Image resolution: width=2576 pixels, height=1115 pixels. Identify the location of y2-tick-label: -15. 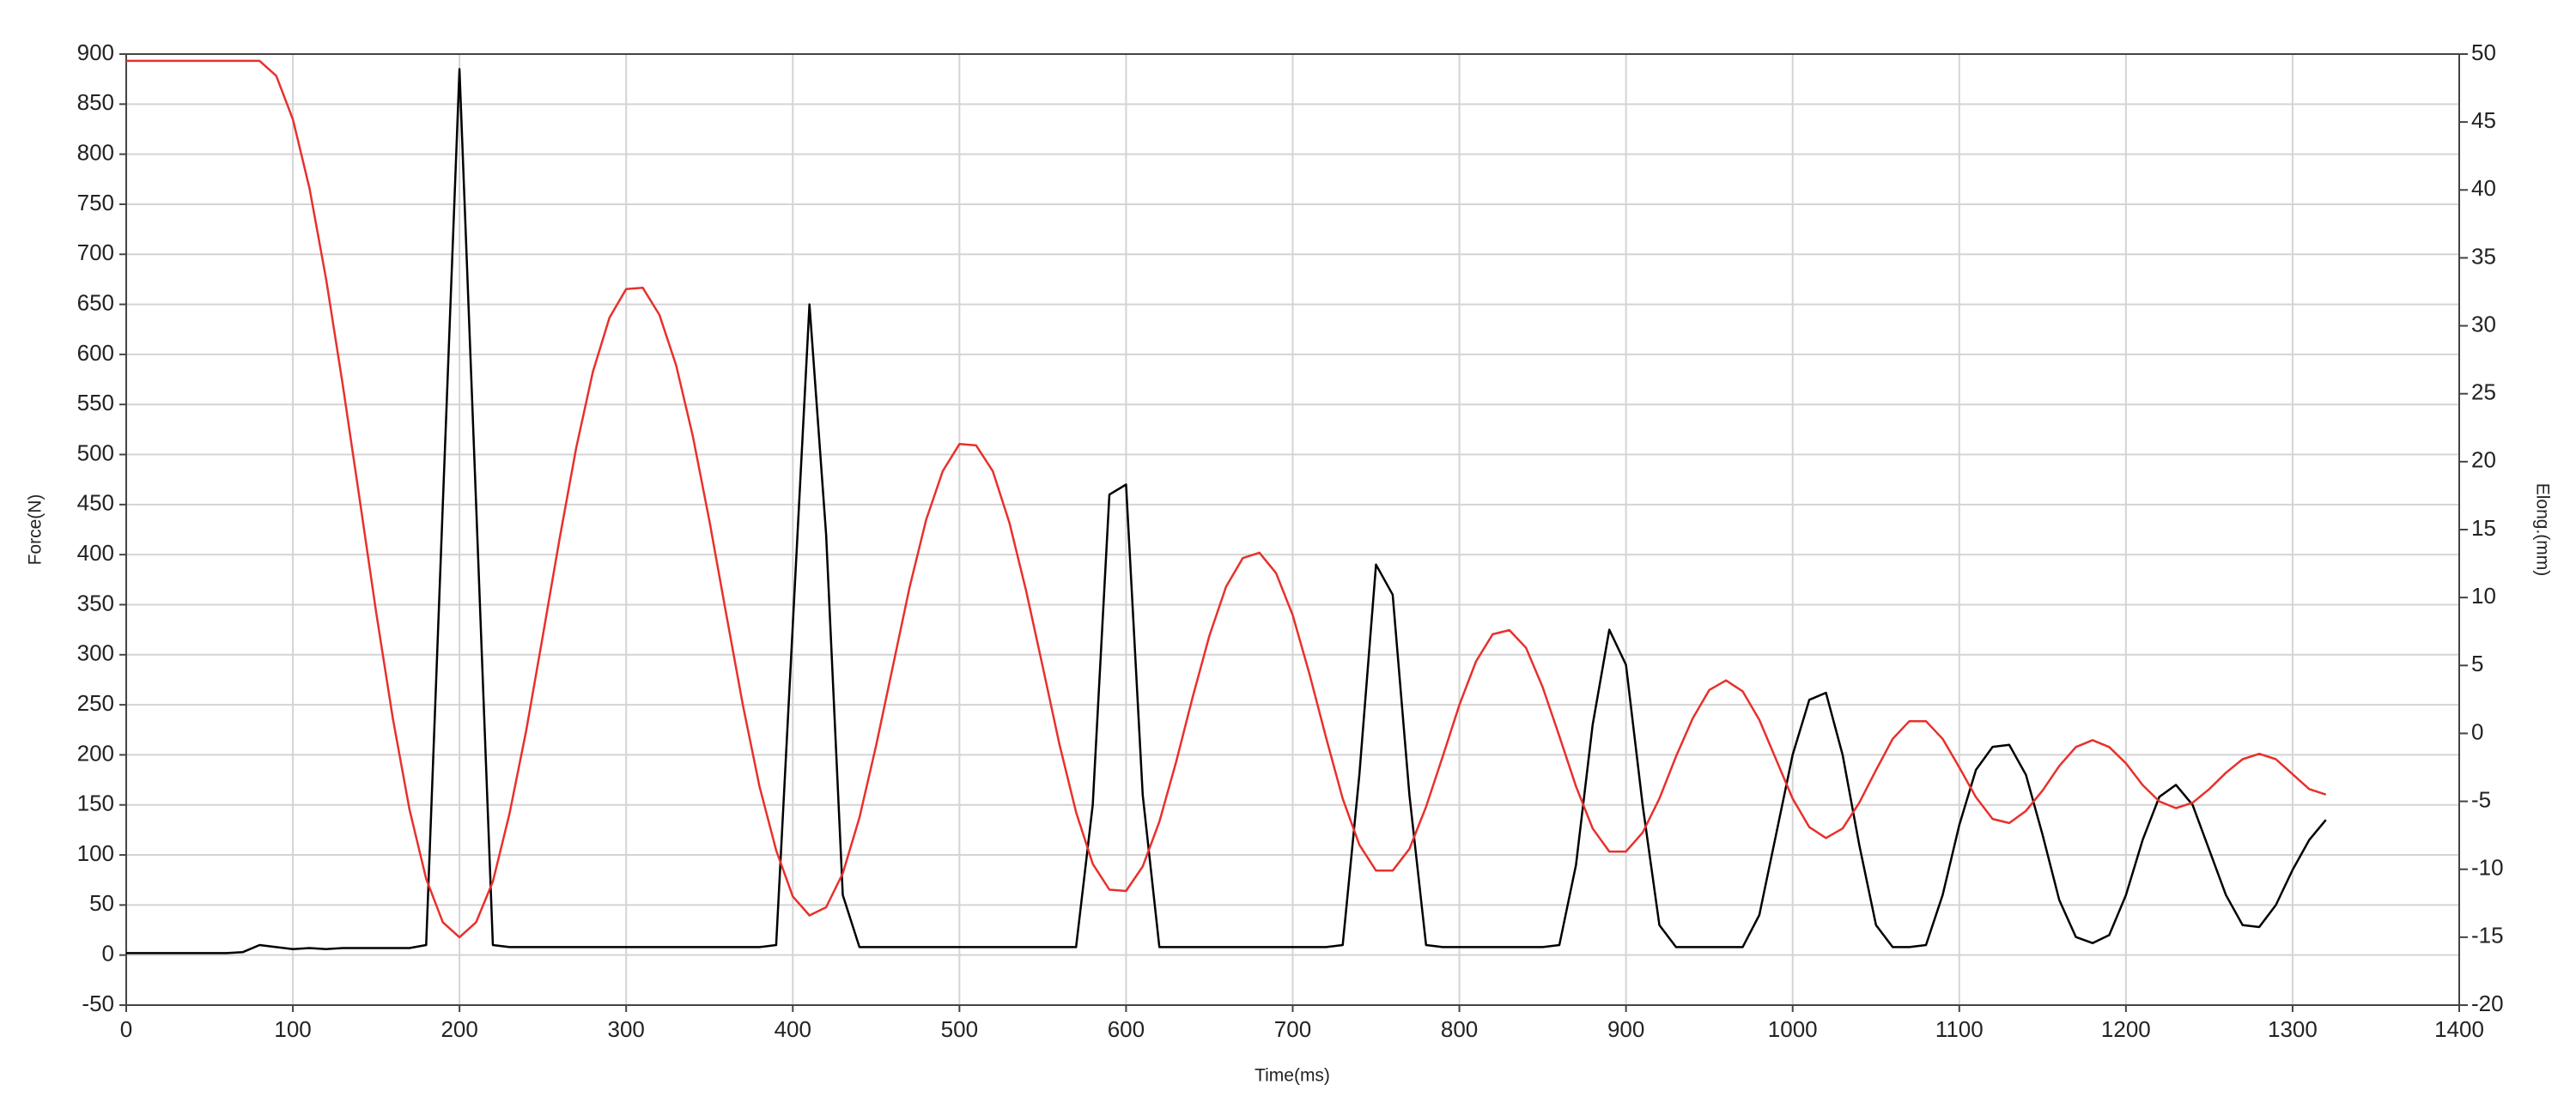
(2487, 935).